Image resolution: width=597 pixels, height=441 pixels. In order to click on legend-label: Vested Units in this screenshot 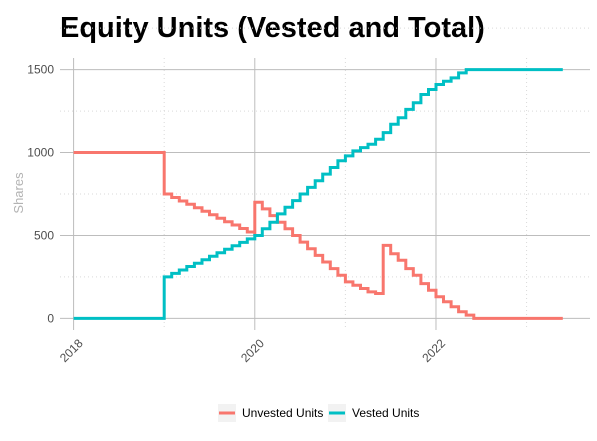, I will do `click(385, 413)`.